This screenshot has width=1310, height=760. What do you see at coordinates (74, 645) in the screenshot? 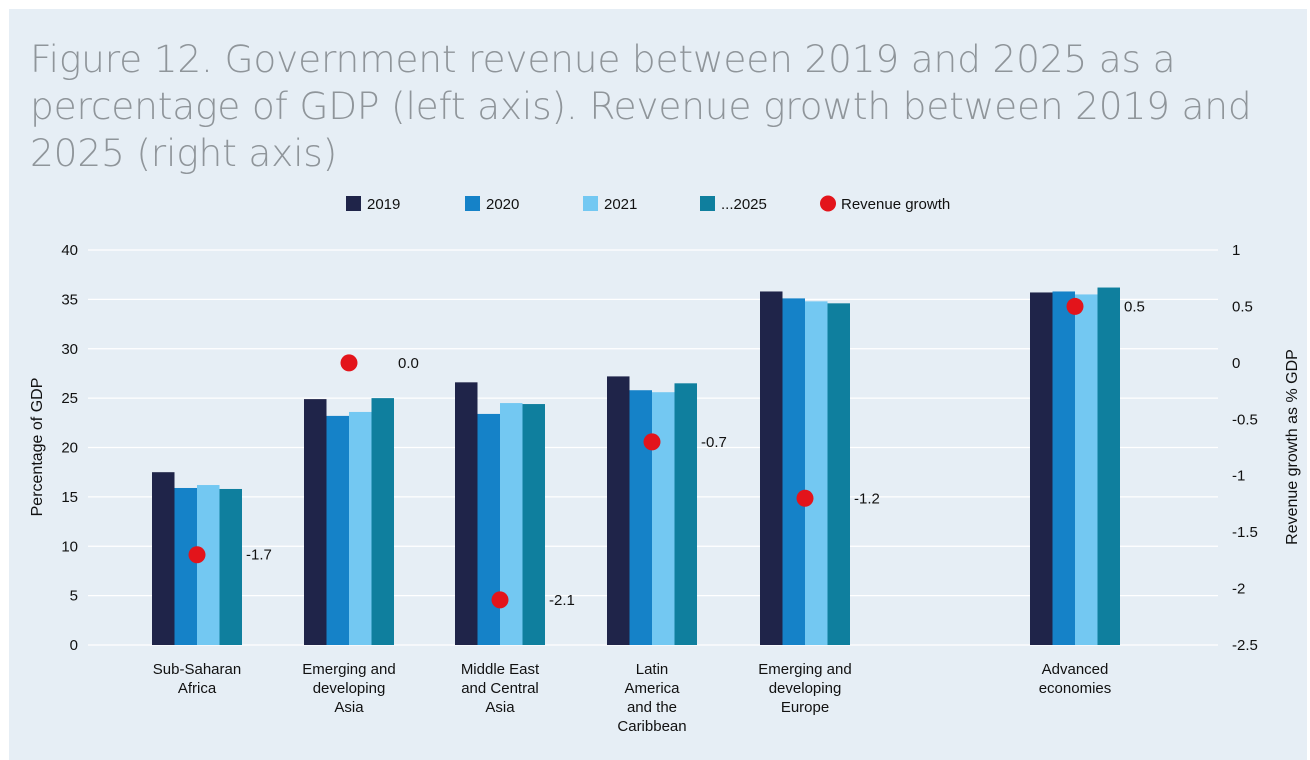
I see `y-tick-label: 0` at bounding box center [74, 645].